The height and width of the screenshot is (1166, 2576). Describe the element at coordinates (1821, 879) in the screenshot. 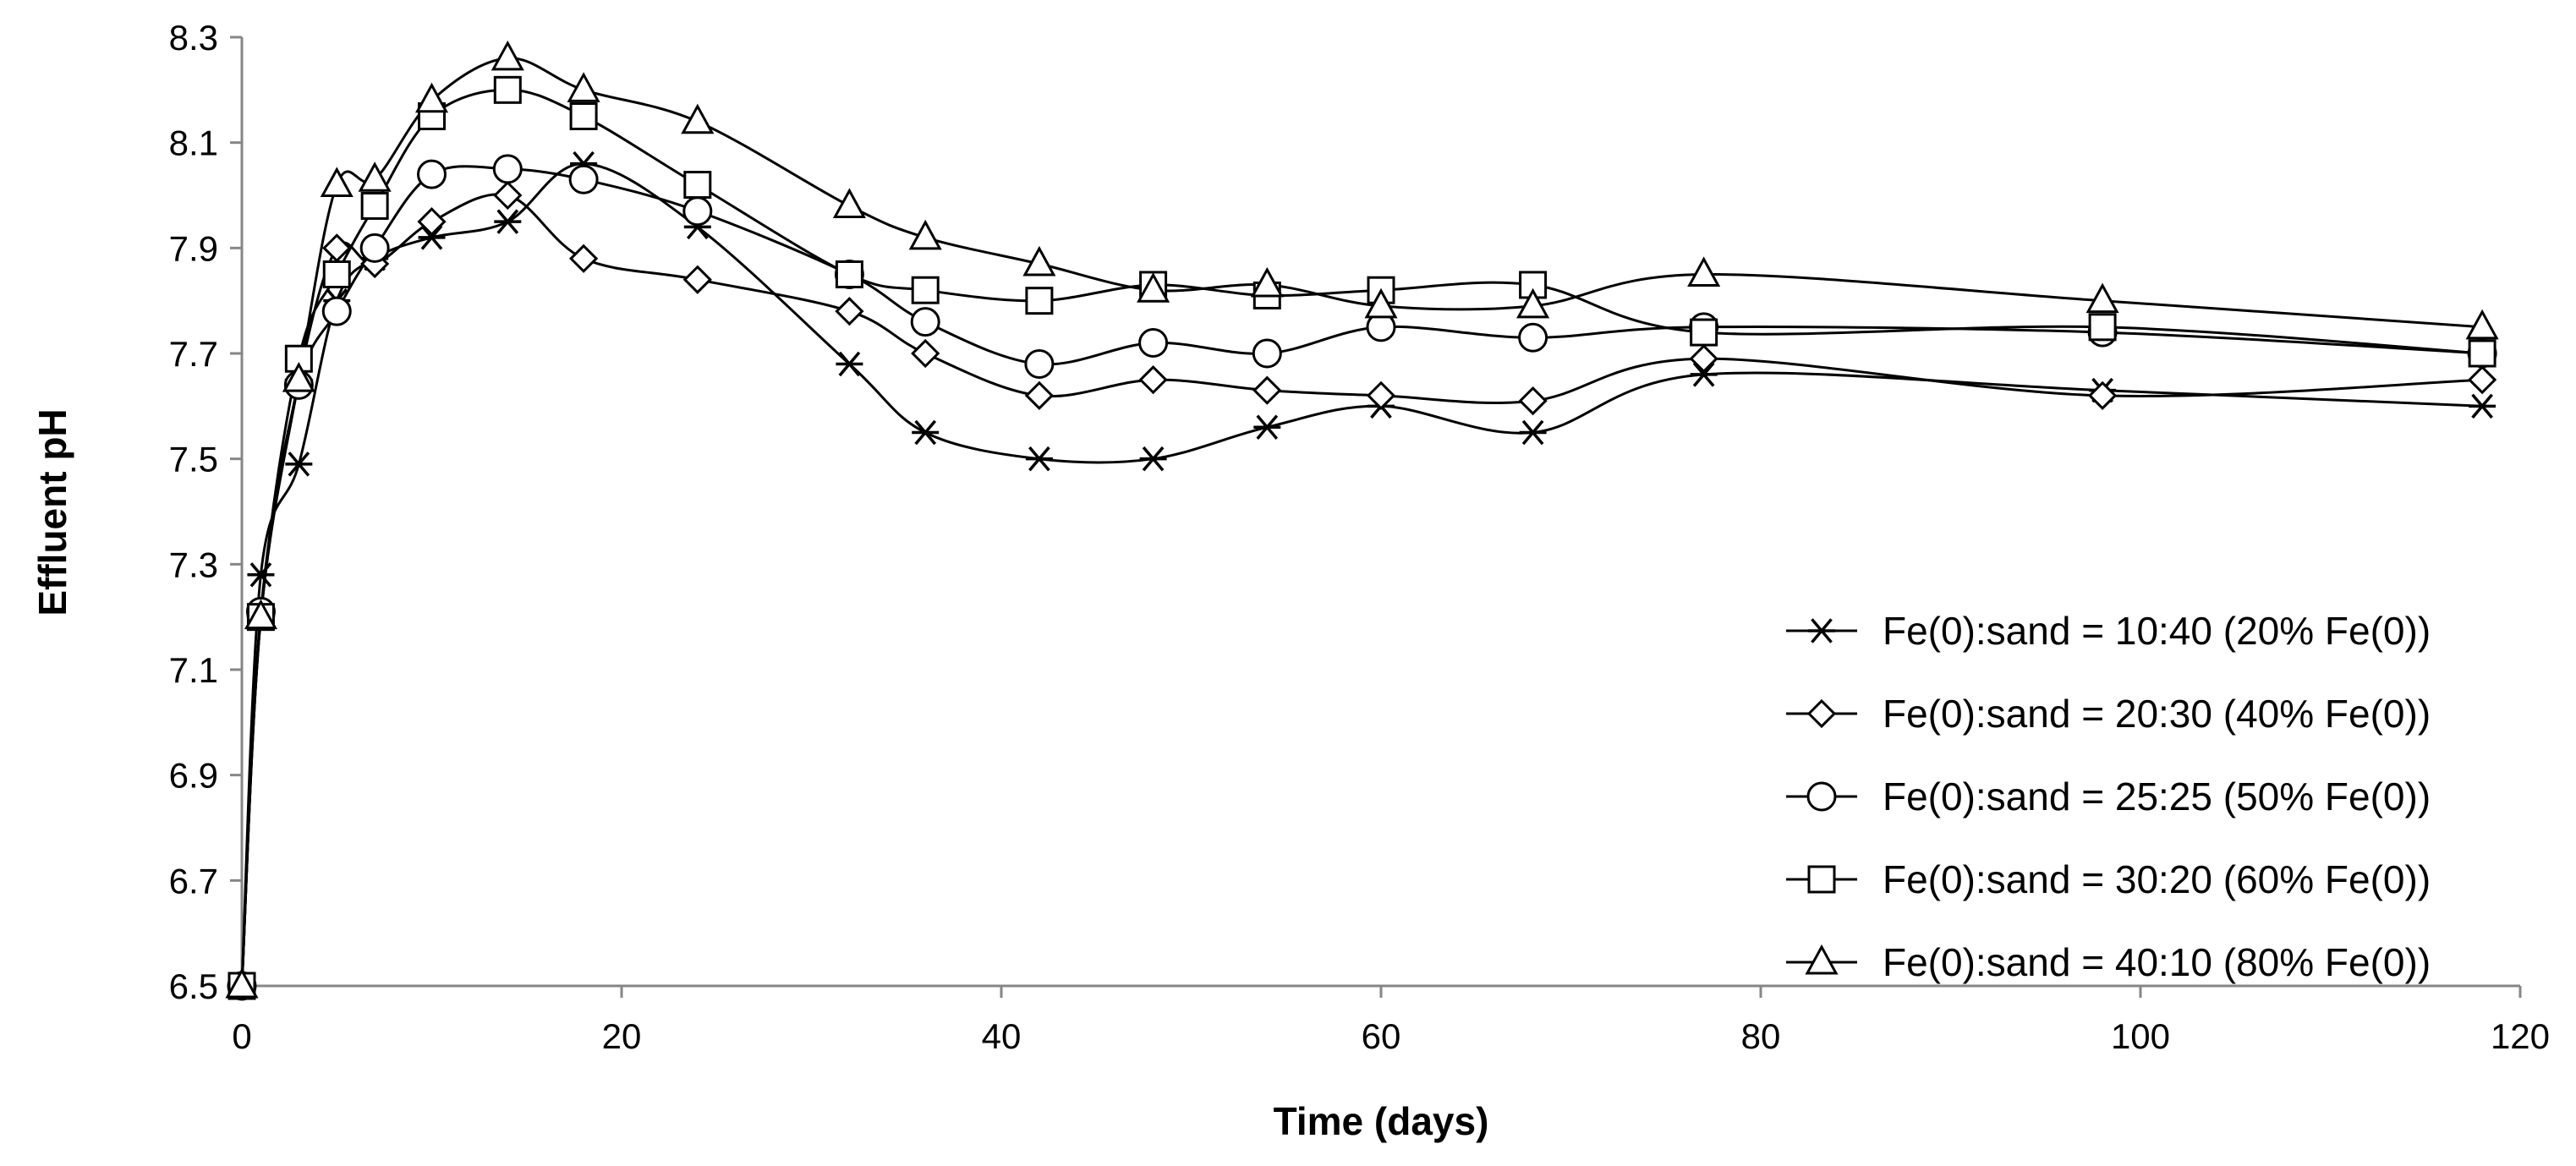

I see `legend-marker-square` at that location.